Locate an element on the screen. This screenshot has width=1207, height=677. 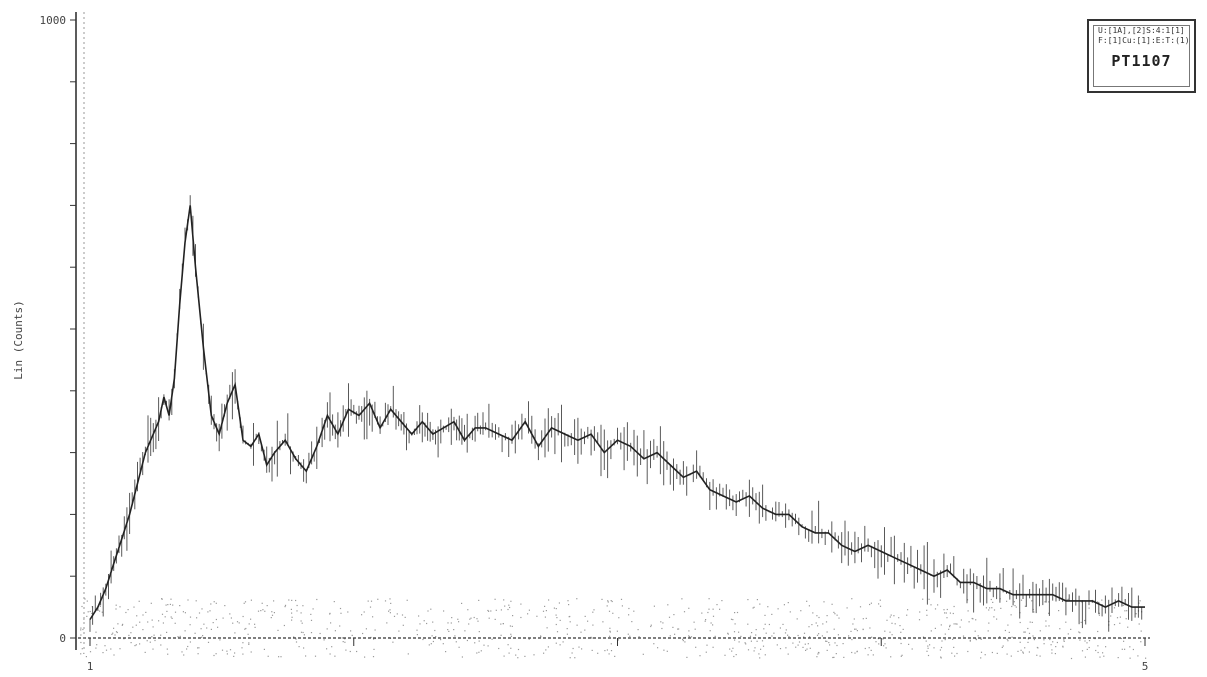
x-tick-label: 5 is located at coordinates (1145, 666).